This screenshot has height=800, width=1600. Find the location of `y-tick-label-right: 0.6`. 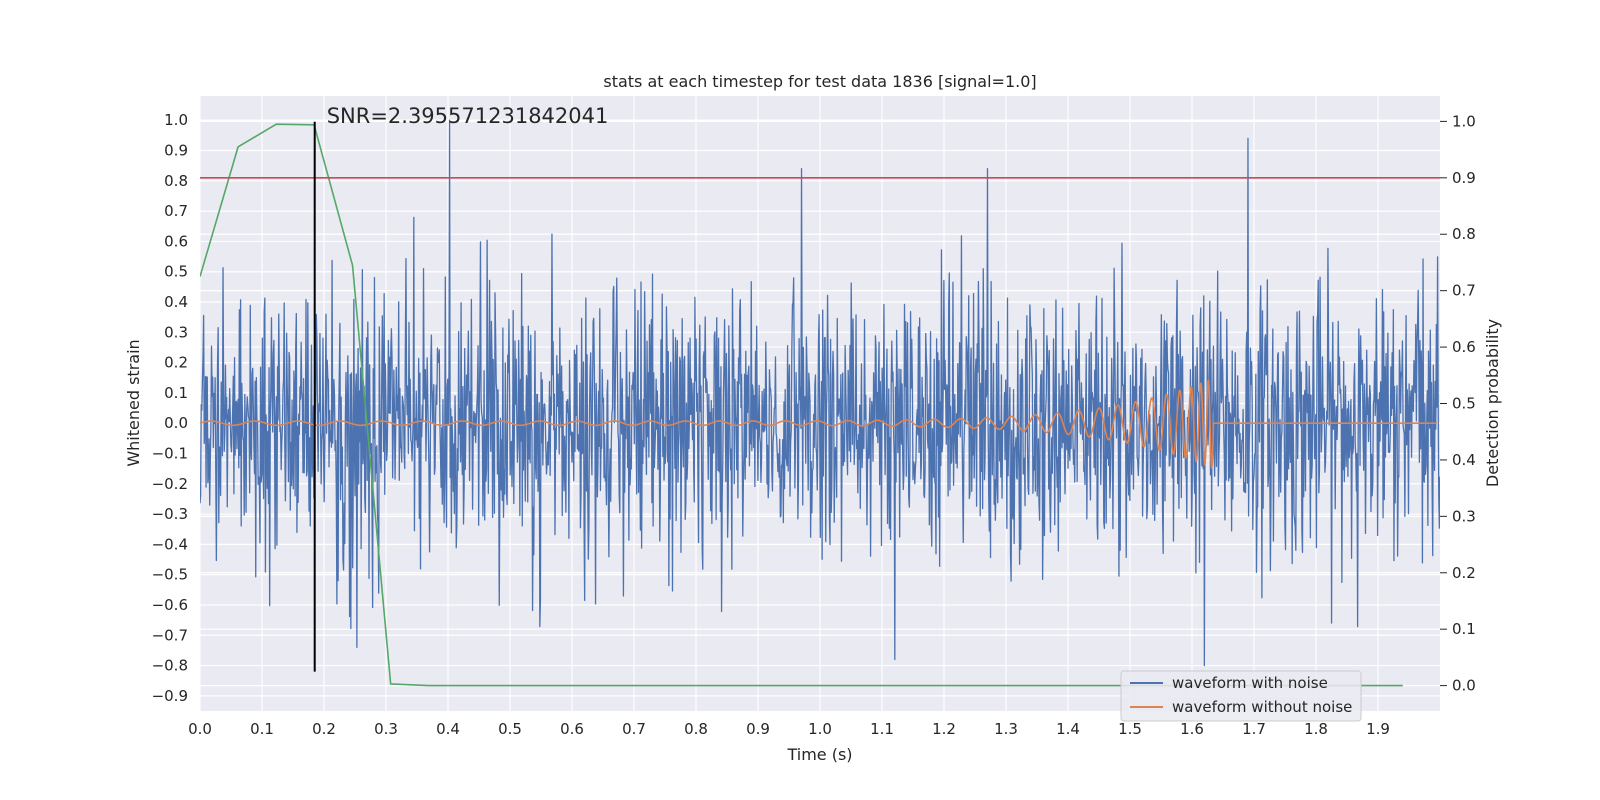

y-tick-label-right: 0.6 is located at coordinates (1464, 347).